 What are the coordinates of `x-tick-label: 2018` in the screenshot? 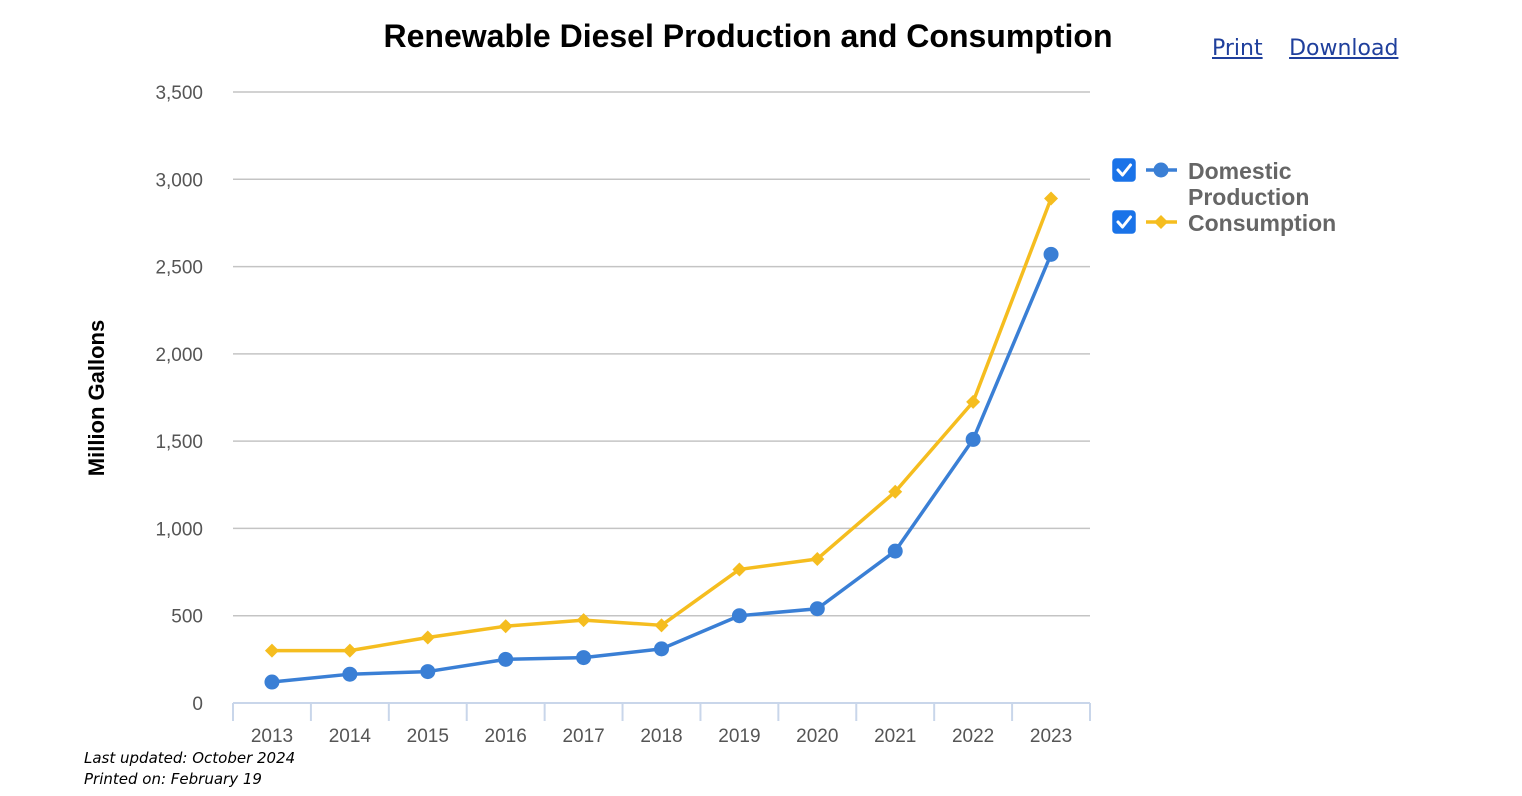 It's located at (661, 736).